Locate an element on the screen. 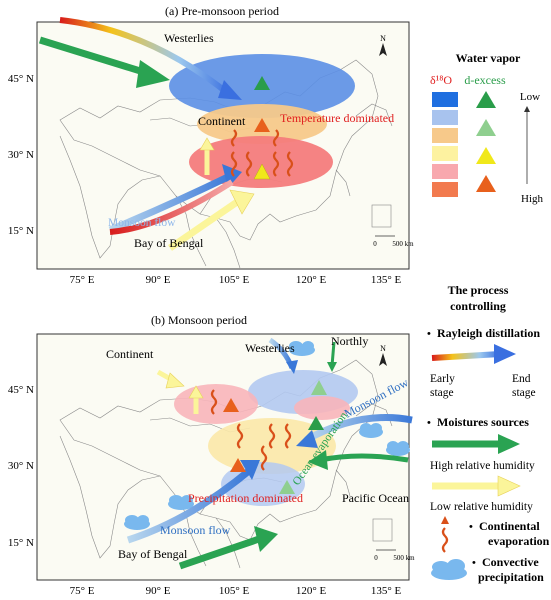 This screenshot has height=600, width=551. lon-105-a: 105° E is located at coordinates (234, 280).